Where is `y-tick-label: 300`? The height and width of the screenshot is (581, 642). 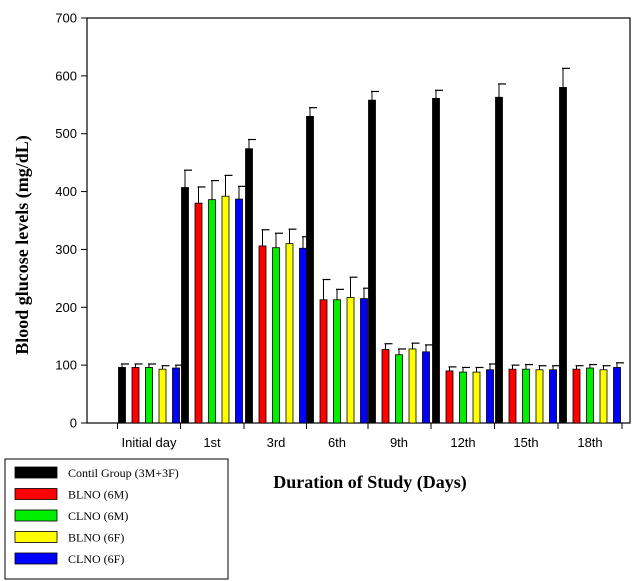 y-tick-label: 300 is located at coordinates (66, 249).